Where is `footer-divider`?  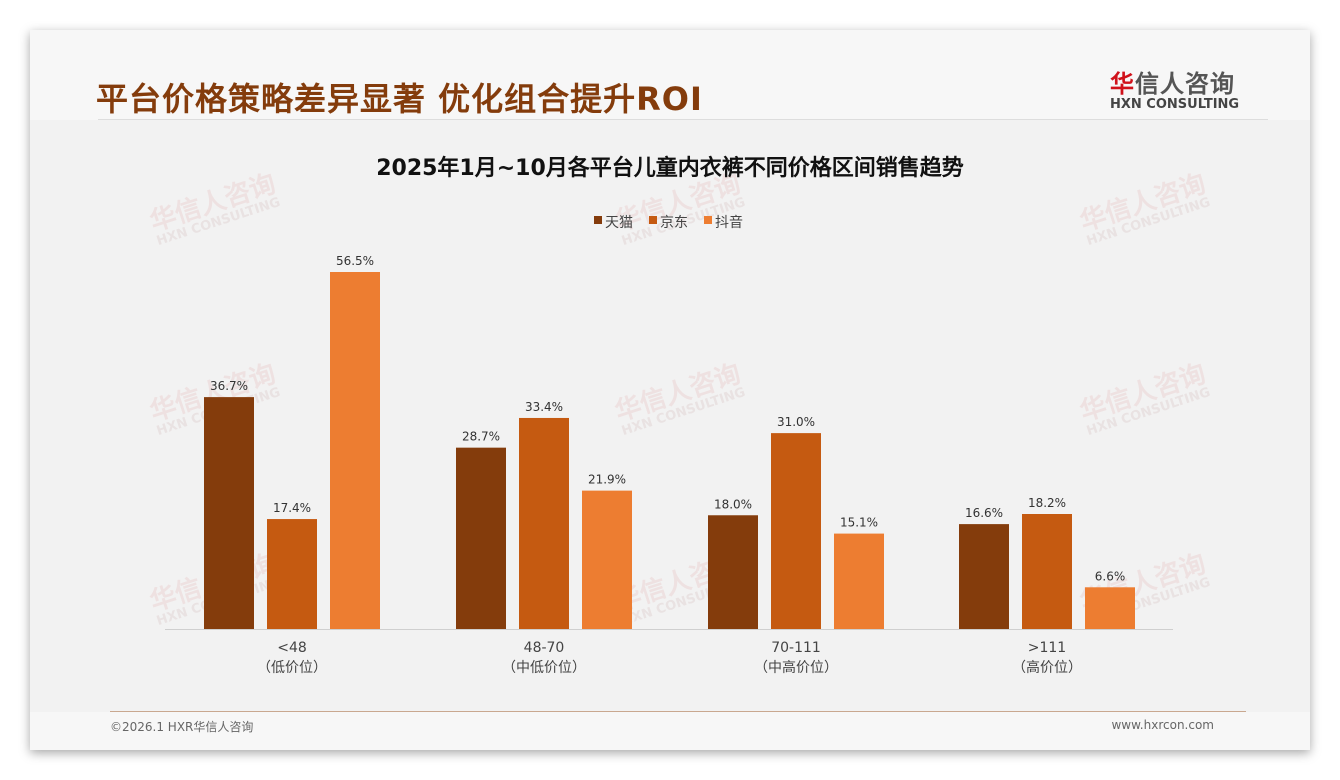 footer-divider is located at coordinates (678, 711).